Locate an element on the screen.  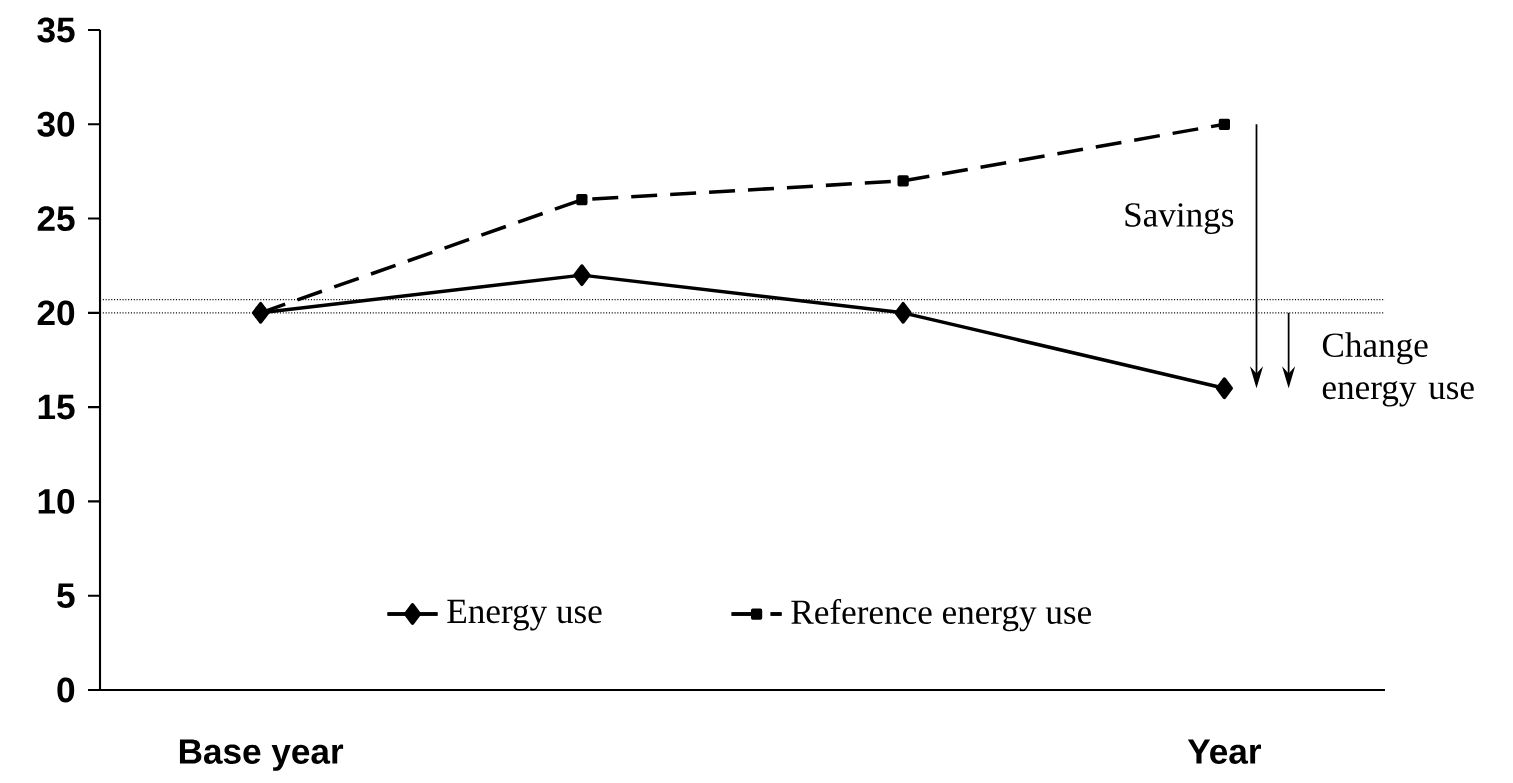
y-tick-label: 10 is located at coordinates (56, 501).